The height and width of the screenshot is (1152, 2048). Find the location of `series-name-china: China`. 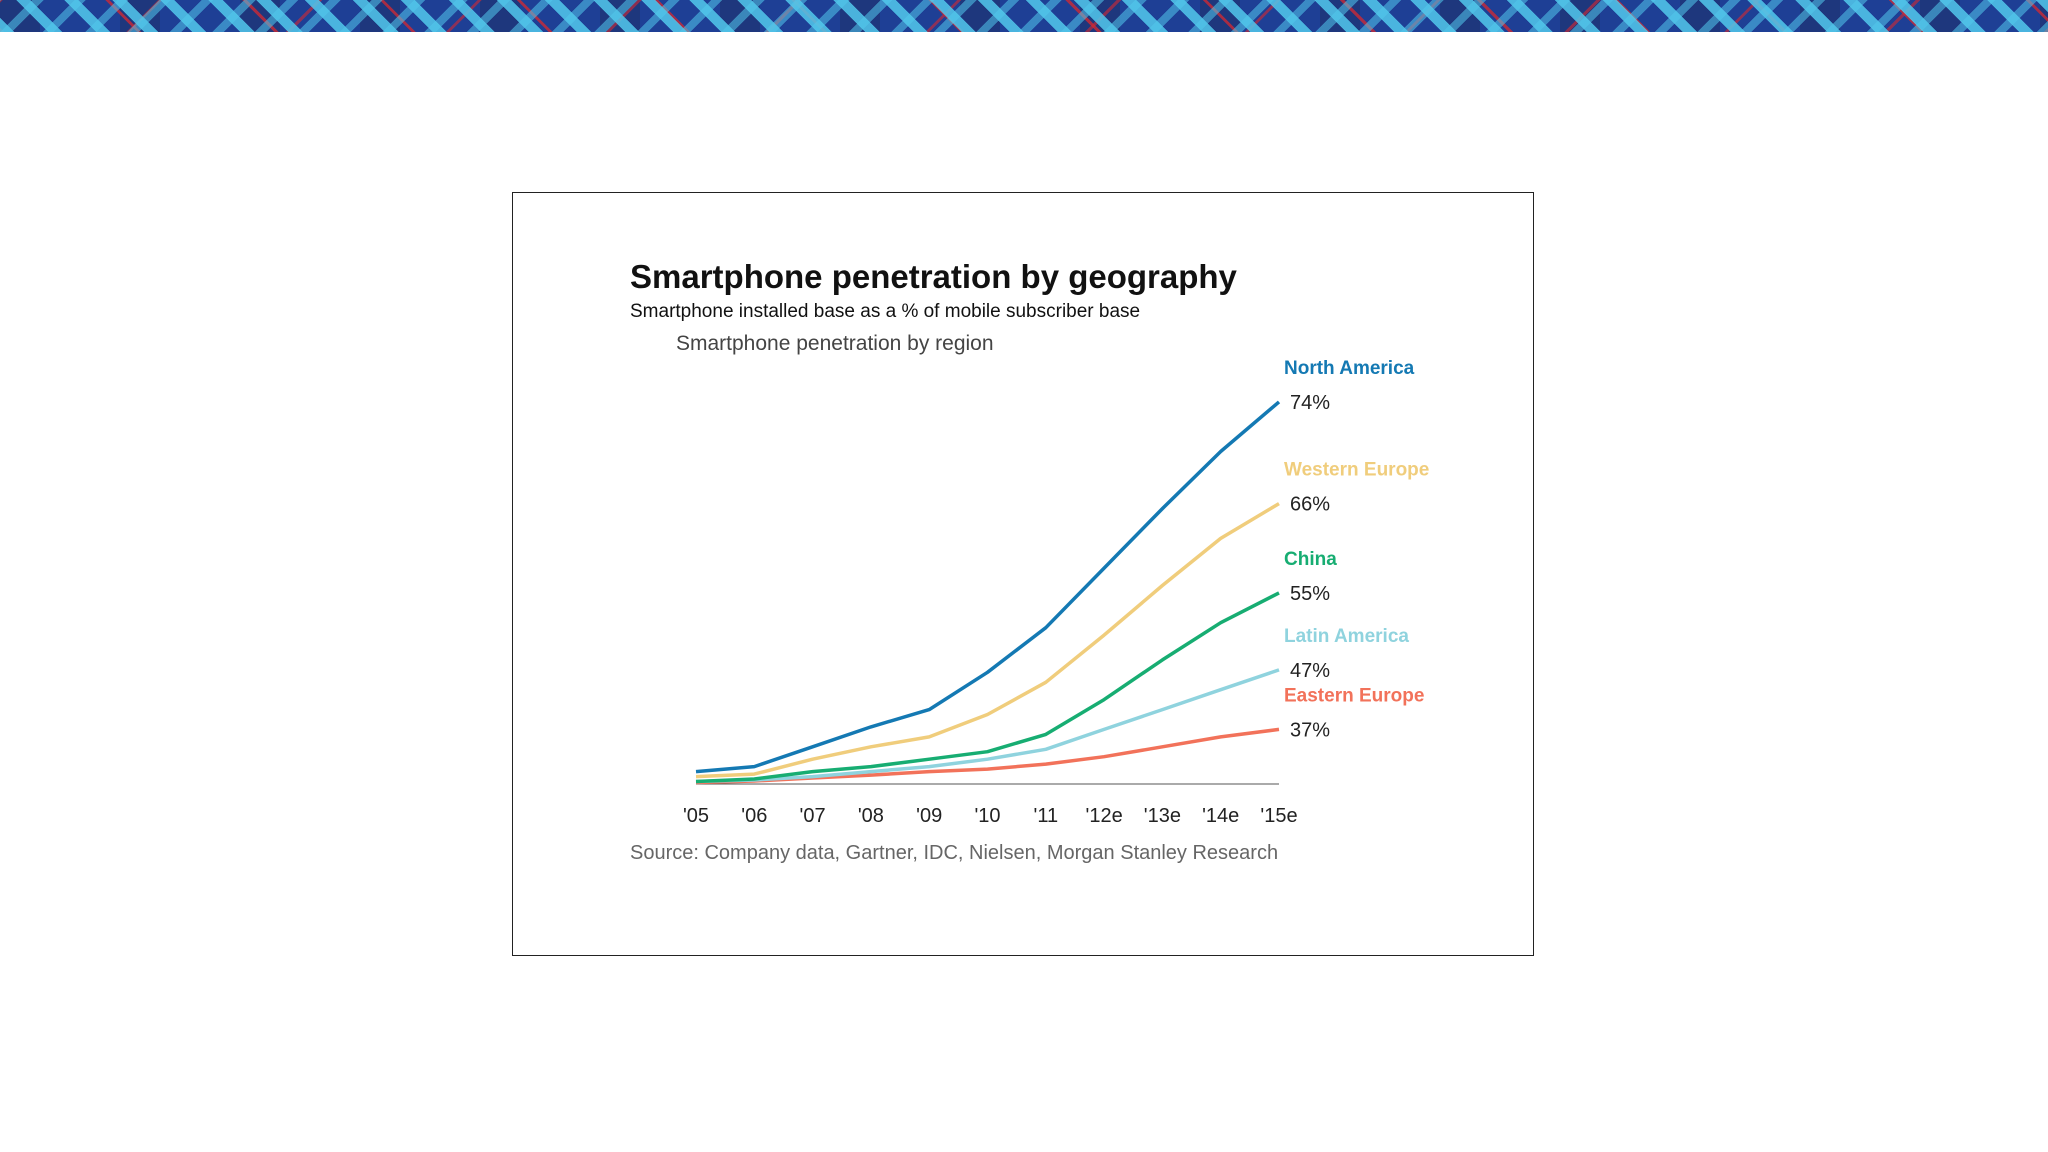

series-name-china: China is located at coordinates (1310, 559).